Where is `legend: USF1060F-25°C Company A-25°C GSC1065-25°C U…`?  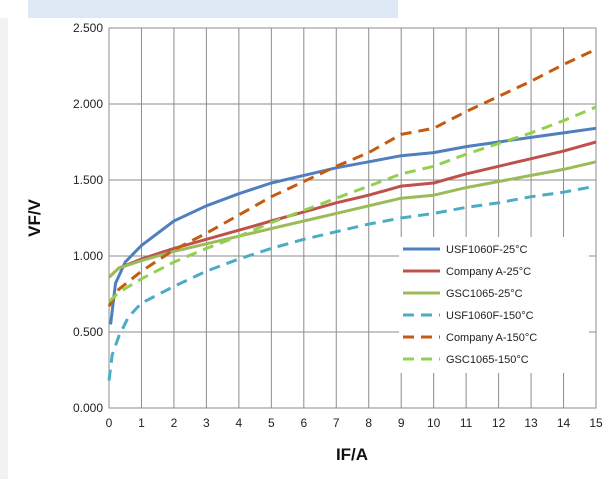 legend: USF1060F-25°C Company A-25°C GSC1065-25°C U… is located at coordinates (494, 305).